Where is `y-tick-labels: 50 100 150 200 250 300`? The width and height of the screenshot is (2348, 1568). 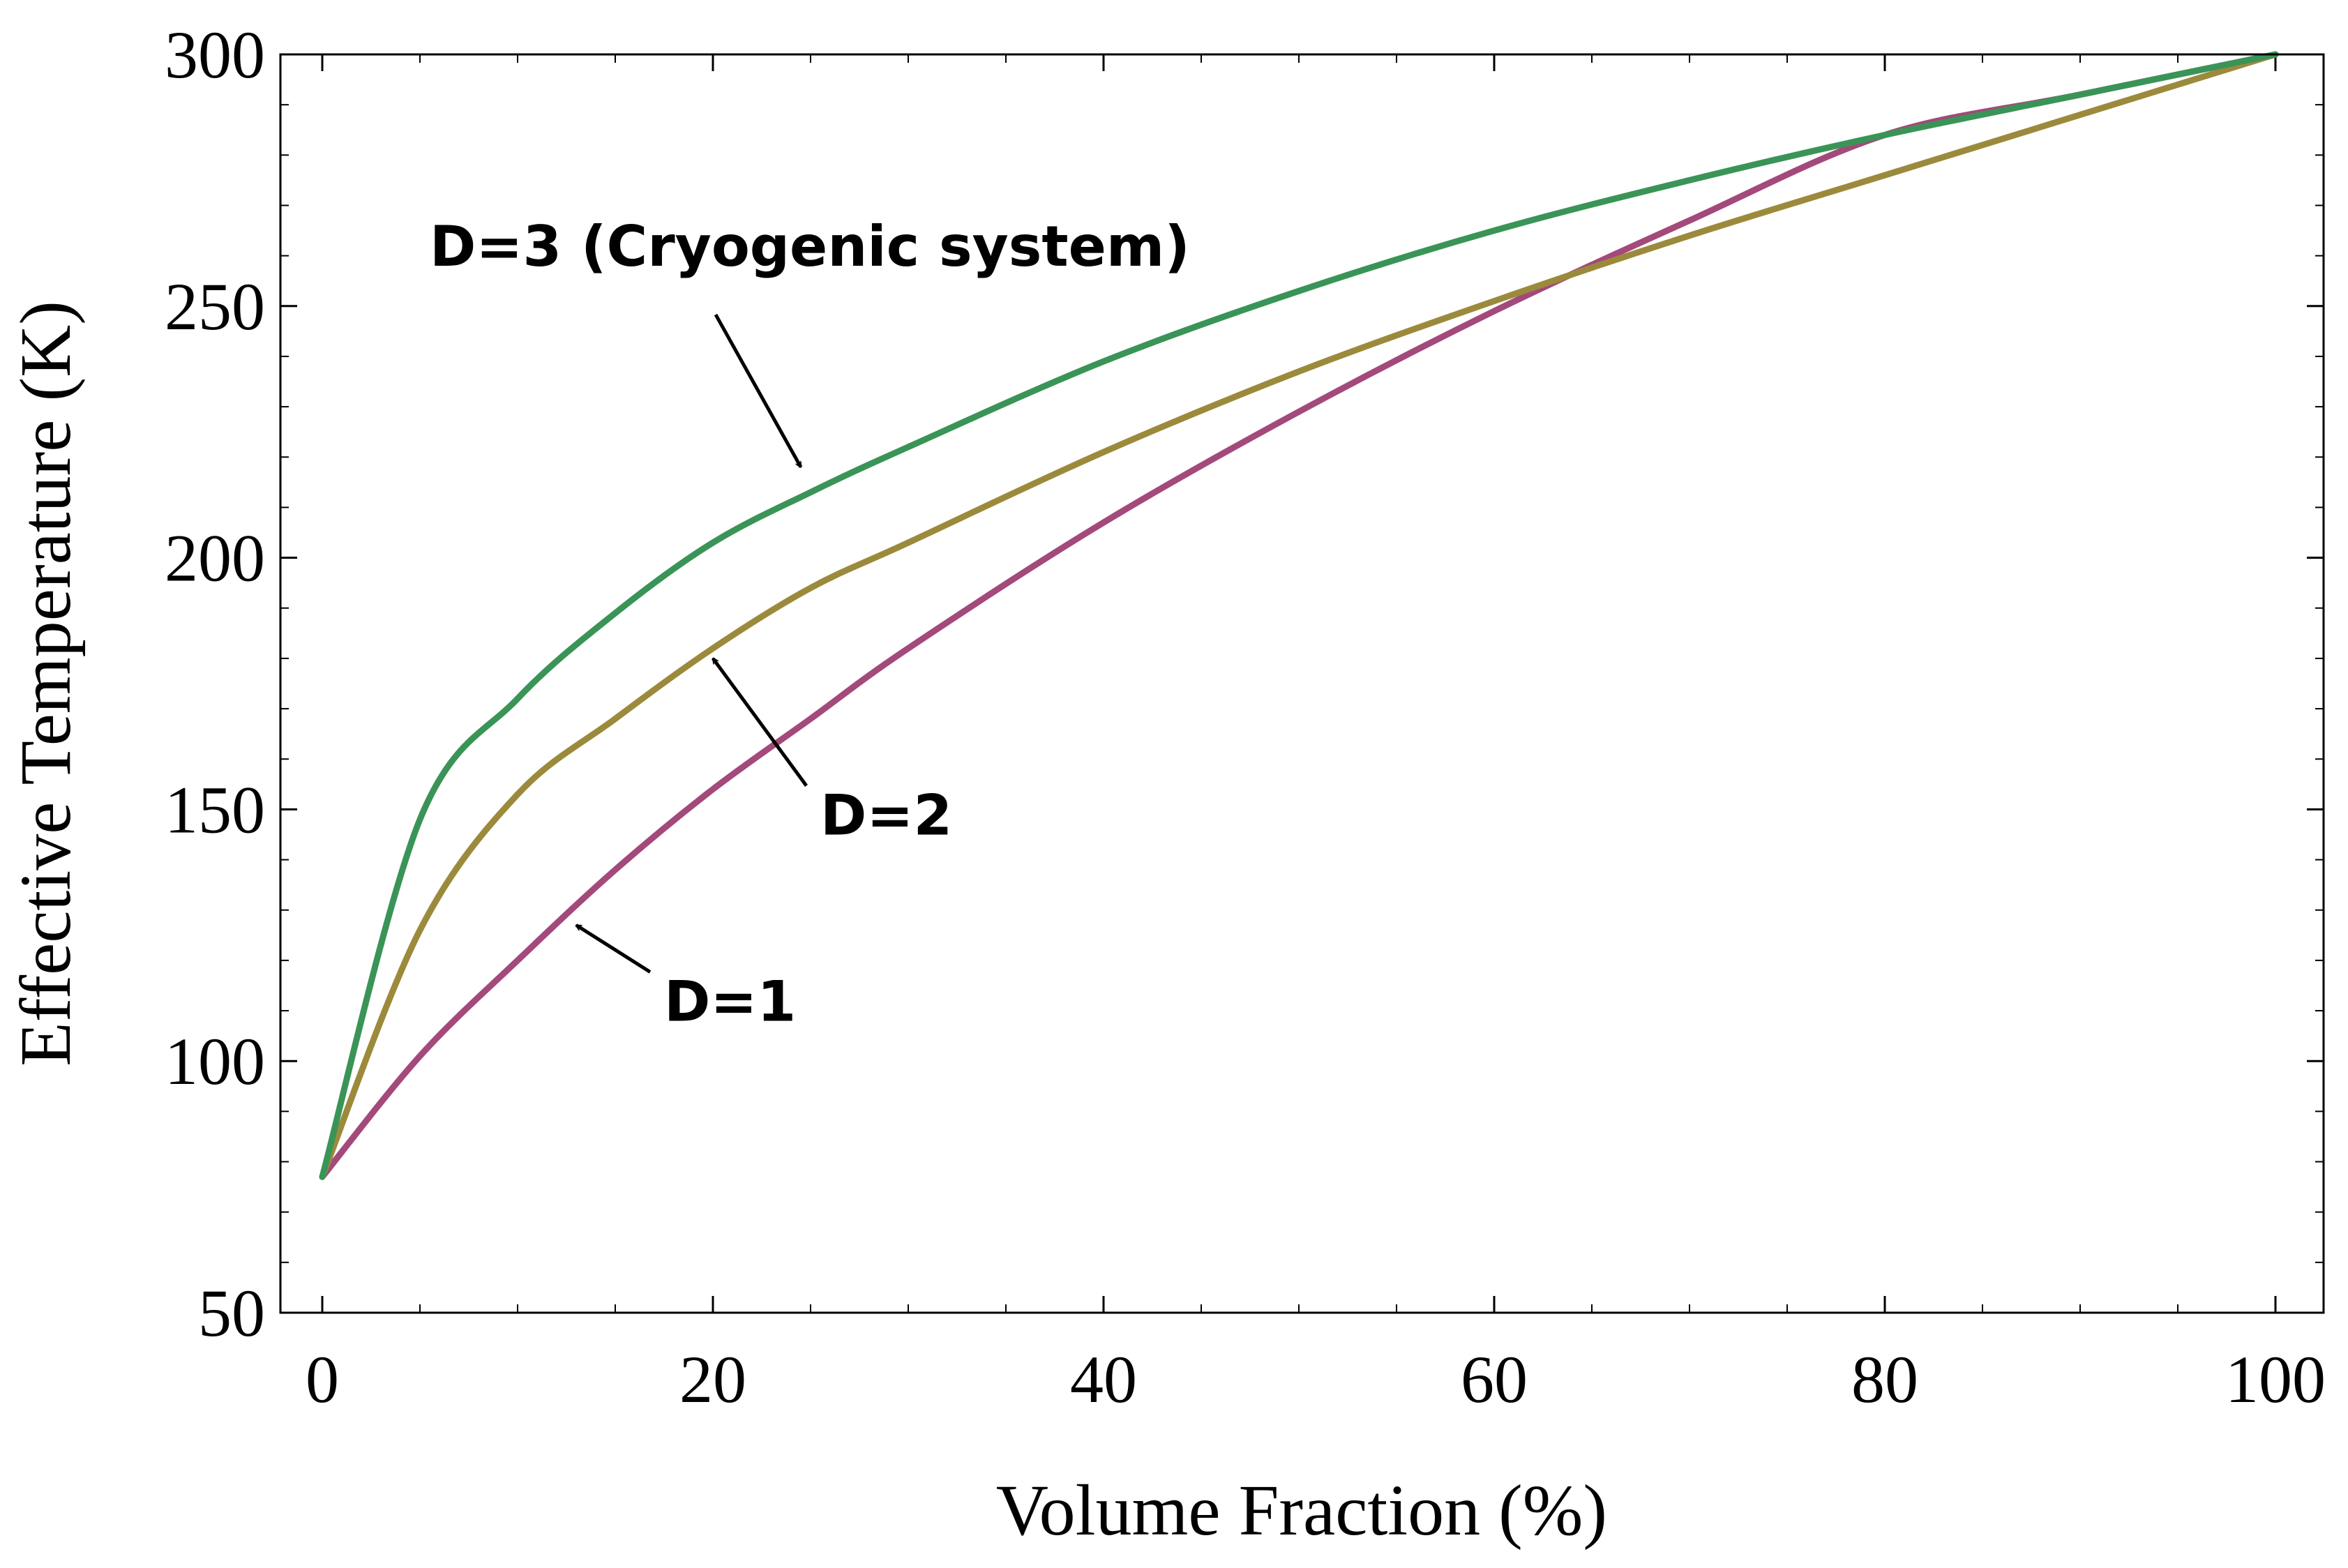
y-tick-labels: 50 100 150 200 250 300 is located at coordinates (215, 683).